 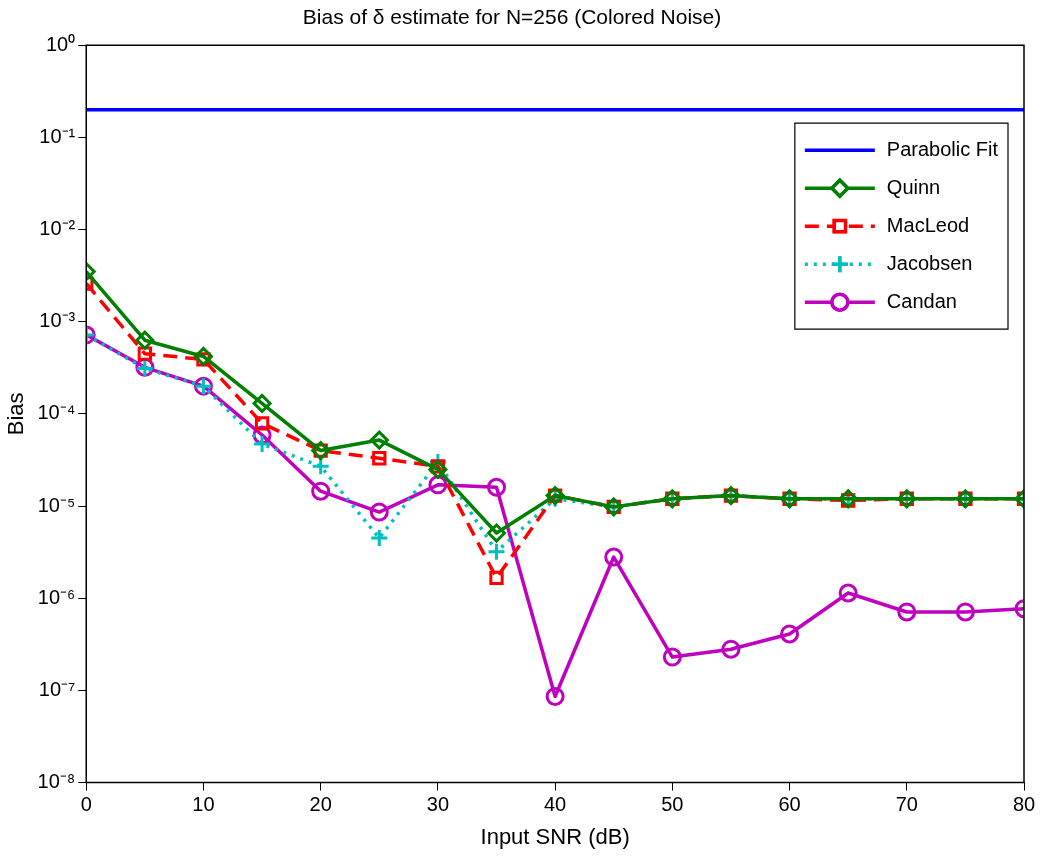 What do you see at coordinates (929, 262) in the screenshot?
I see `legend-label: Jacobsen` at bounding box center [929, 262].